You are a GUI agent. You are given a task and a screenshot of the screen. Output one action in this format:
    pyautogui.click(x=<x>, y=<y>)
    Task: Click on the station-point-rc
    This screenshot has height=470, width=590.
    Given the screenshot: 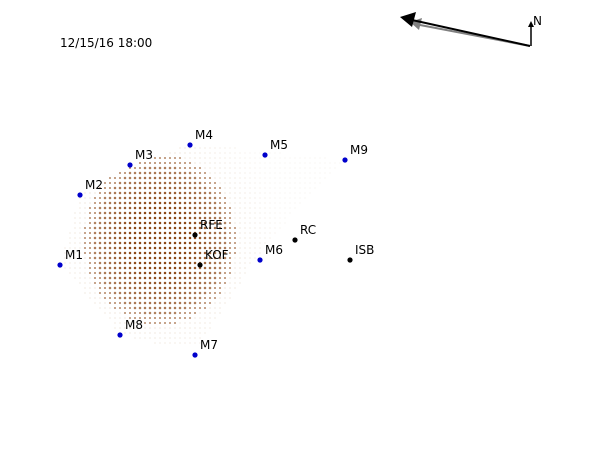 What is the action you would take?
    pyautogui.click(x=295, y=240)
    